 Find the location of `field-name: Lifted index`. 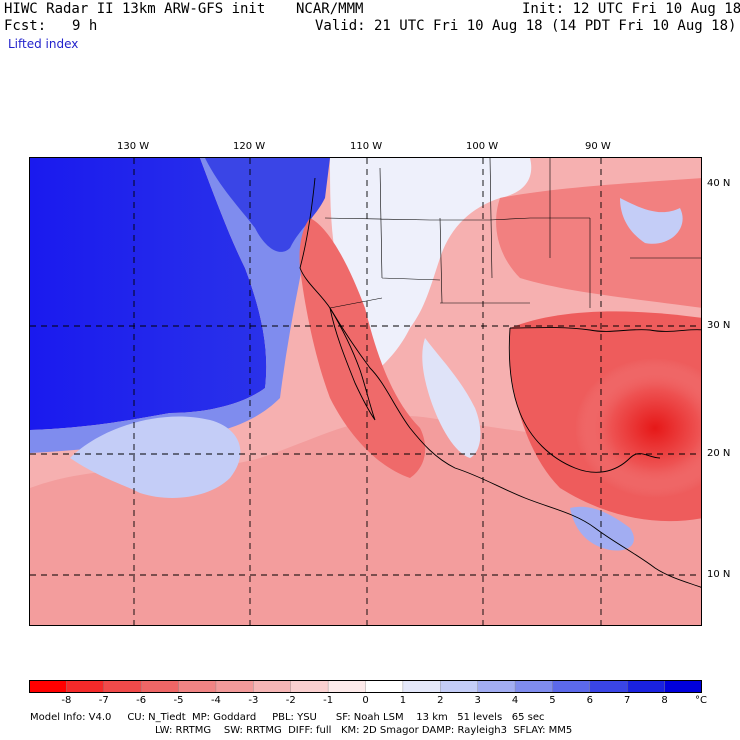

field-name: Lifted index is located at coordinates (43, 44).